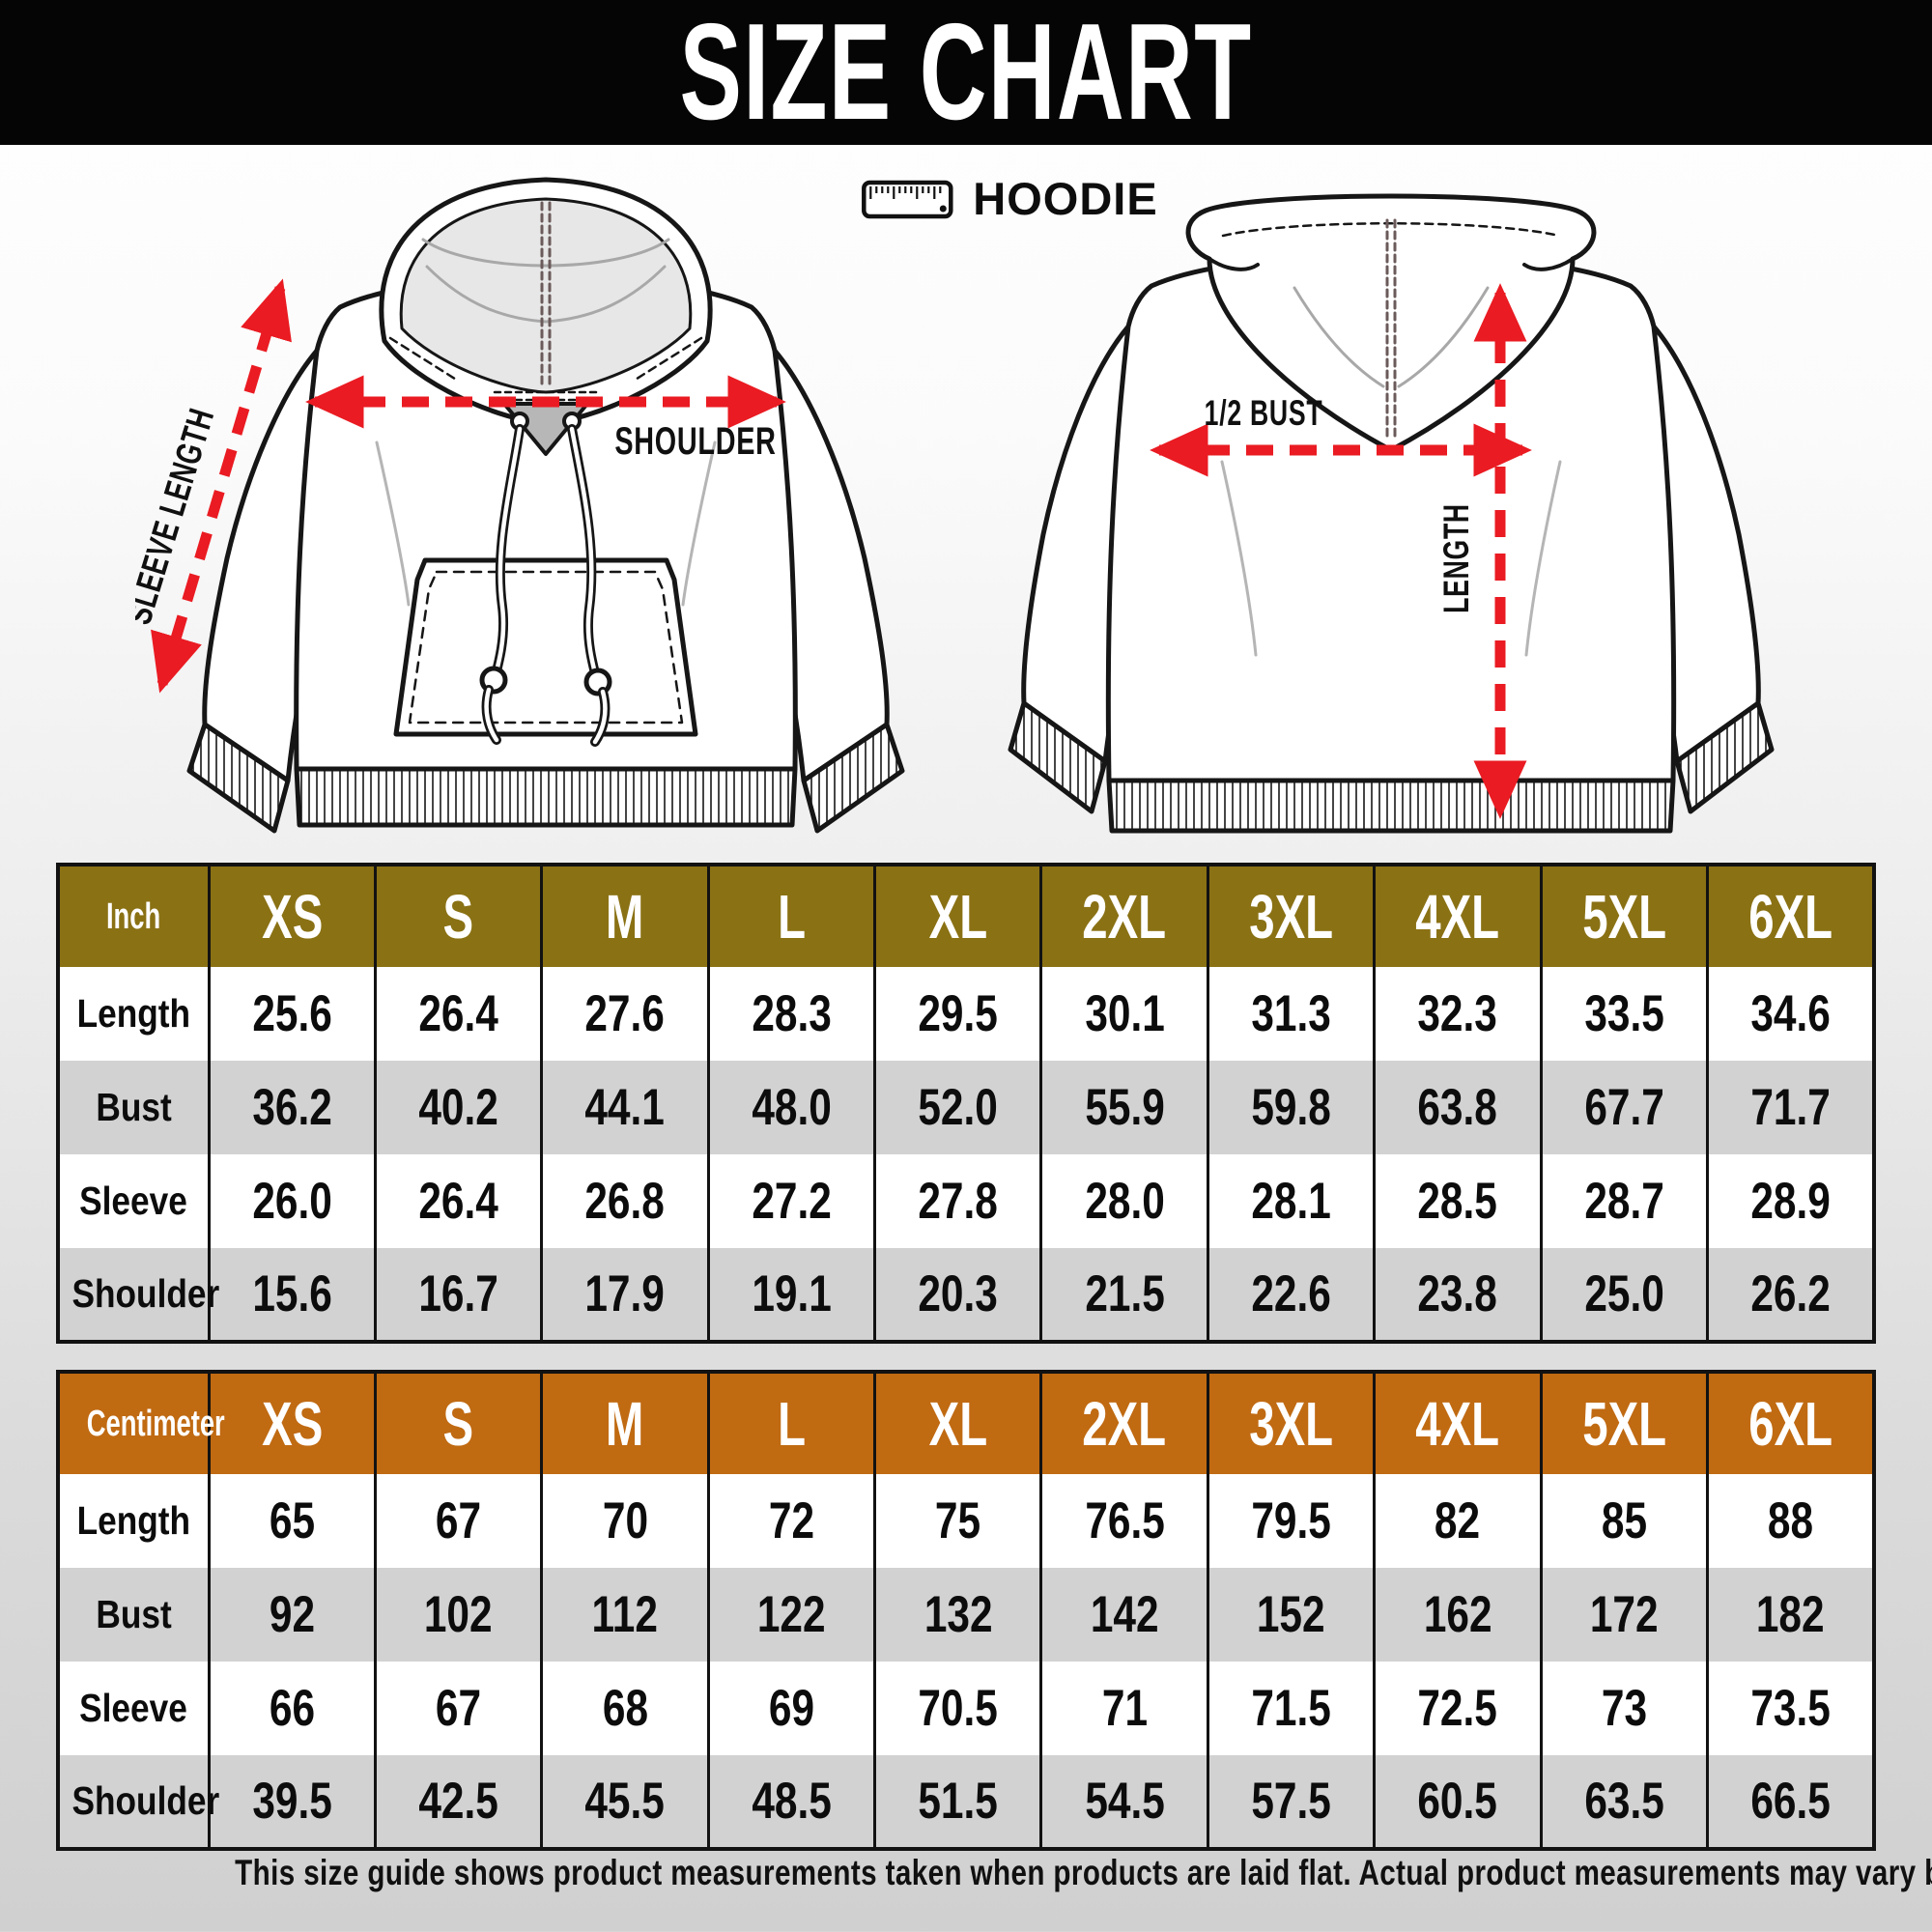  What do you see at coordinates (790, 1014) in the screenshot?
I see `value-cell-length-l: 28.3` at bounding box center [790, 1014].